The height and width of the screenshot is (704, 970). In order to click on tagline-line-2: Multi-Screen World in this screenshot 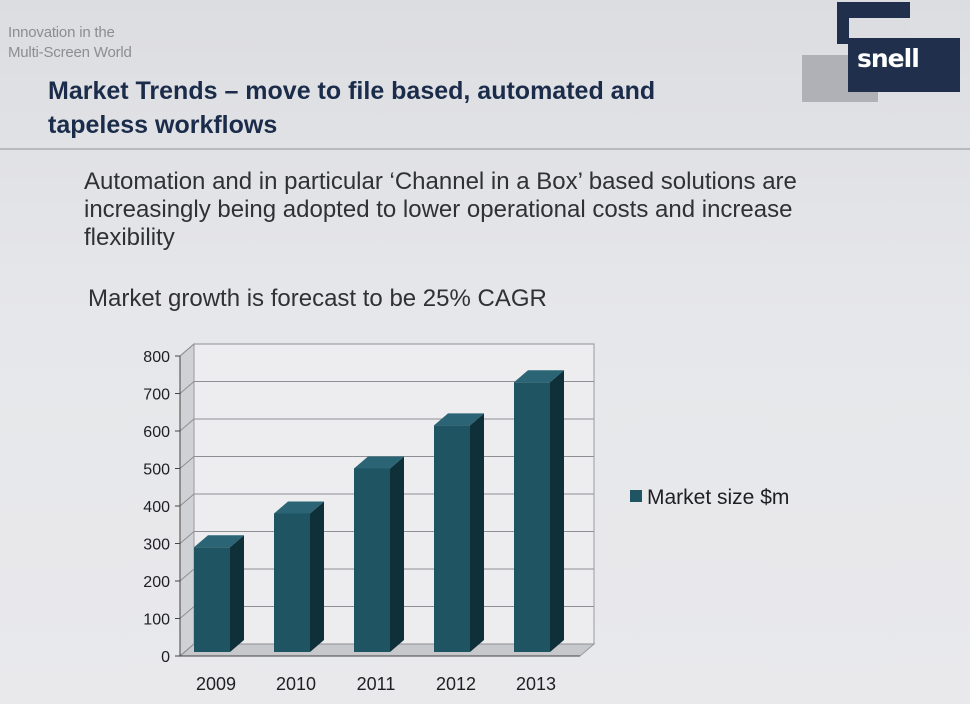, I will do `click(70, 52)`.